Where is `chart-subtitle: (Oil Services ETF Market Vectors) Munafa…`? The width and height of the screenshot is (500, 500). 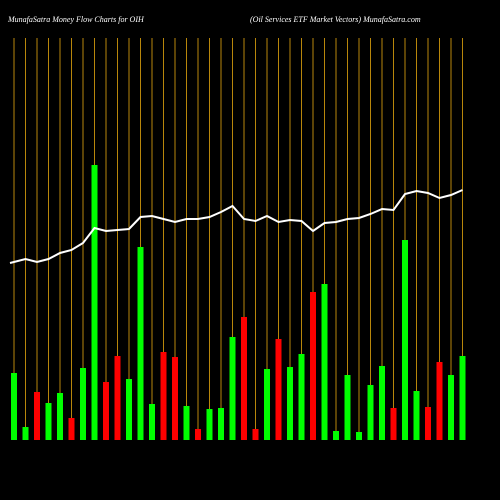
chart-subtitle: (Oil Services ETF Market Vectors) Munafa… is located at coordinates (335, 19).